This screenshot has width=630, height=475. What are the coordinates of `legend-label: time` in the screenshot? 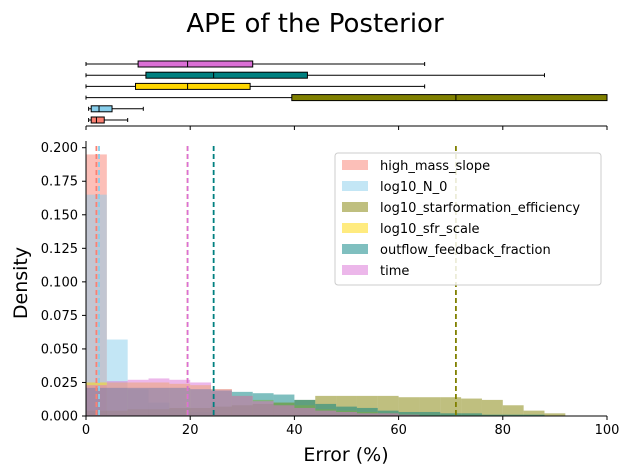 It's located at (394, 271).